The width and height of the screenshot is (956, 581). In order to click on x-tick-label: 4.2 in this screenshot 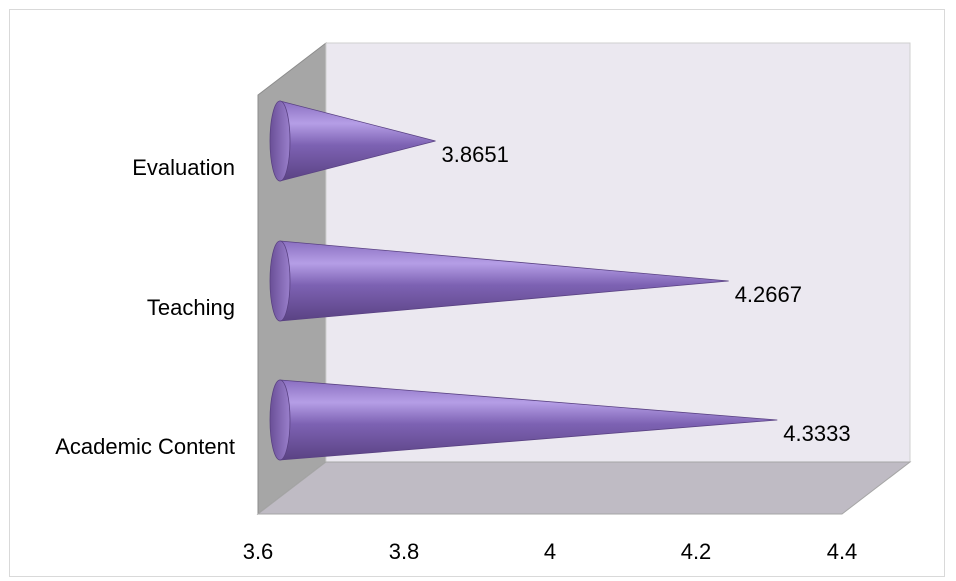, I will do `click(696, 551)`.